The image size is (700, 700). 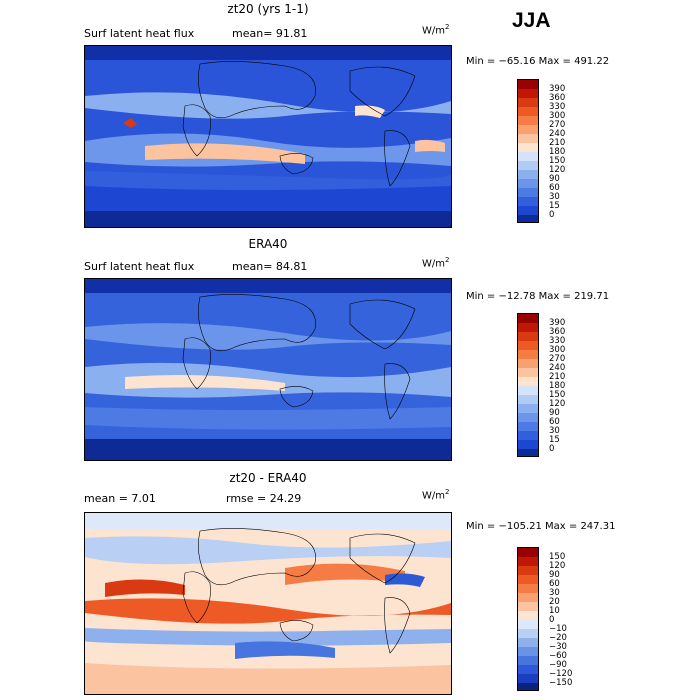 I want to click on panel-1-mean-label: mean= 91.81, so click(x=270, y=33).